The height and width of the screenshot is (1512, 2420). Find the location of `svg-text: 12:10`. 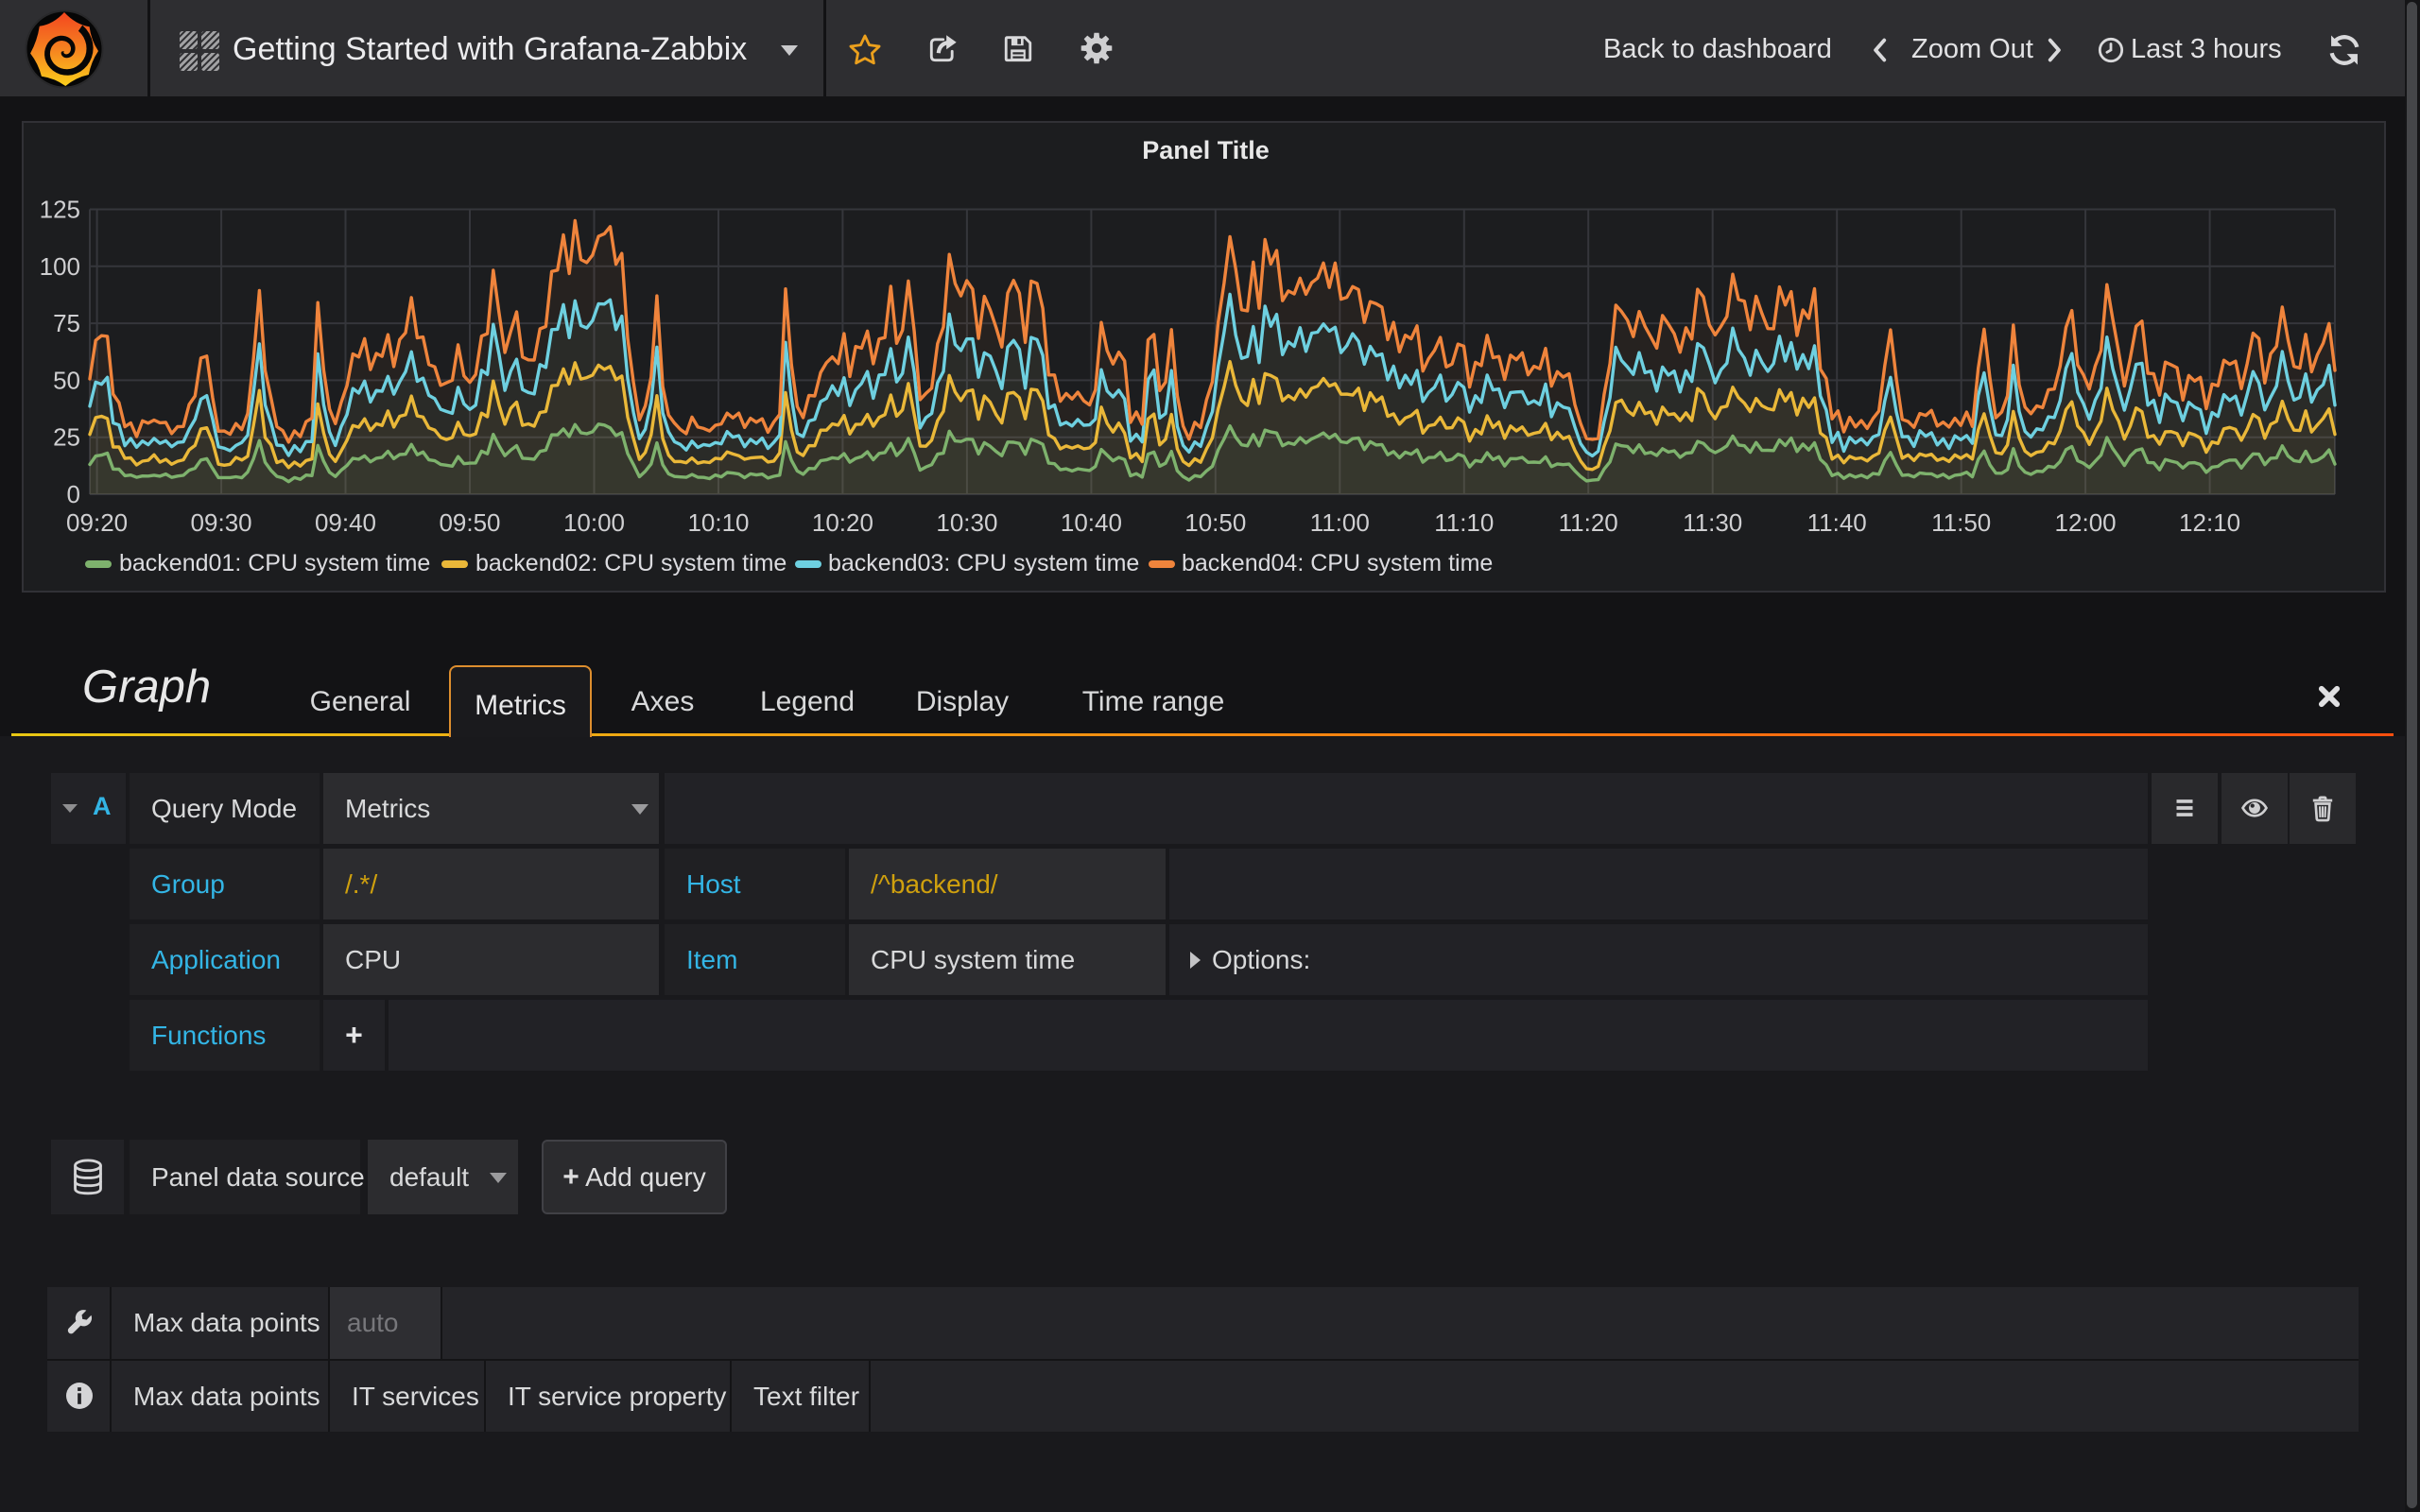

svg-text: 12:10 is located at coordinates (2210, 522).